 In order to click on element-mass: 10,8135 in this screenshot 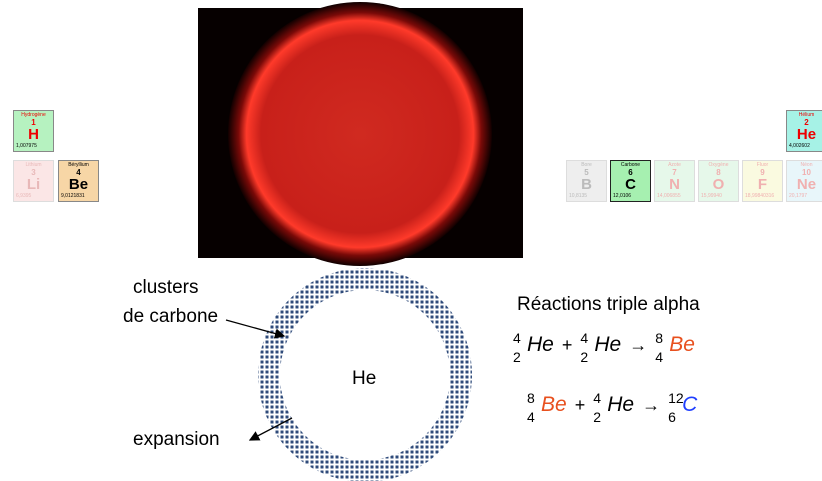, I will do `click(578, 196)`.